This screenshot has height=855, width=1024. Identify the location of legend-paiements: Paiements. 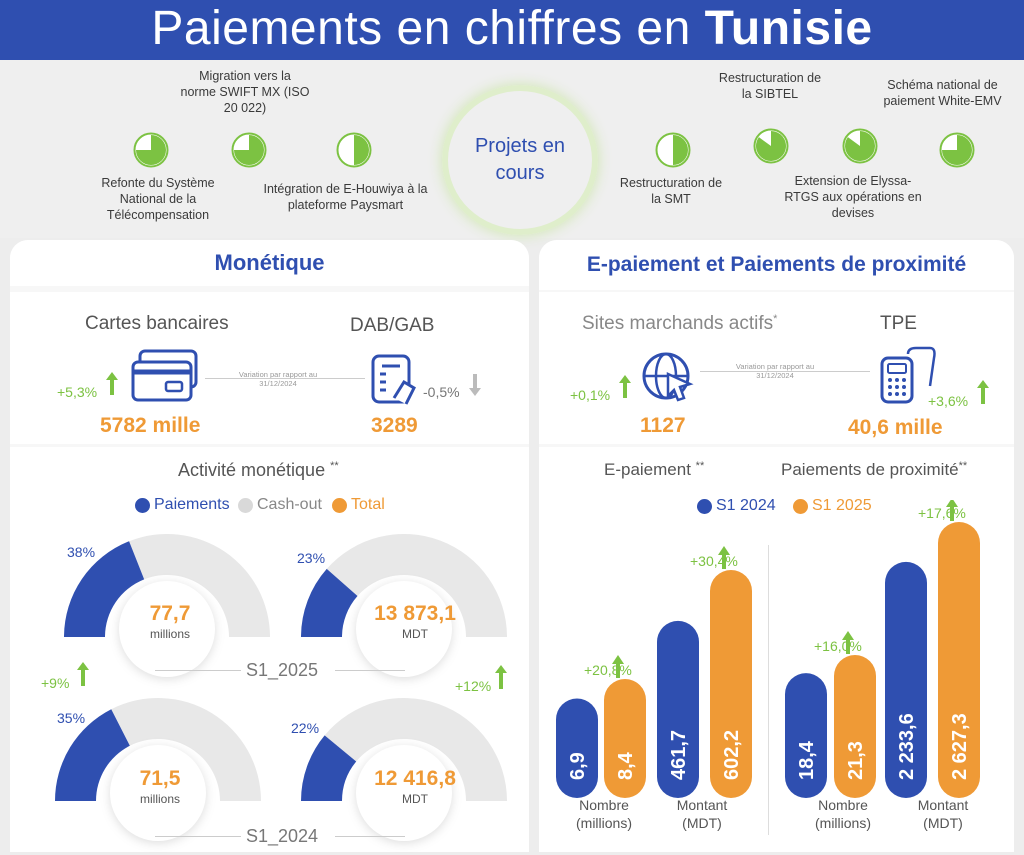
(182, 505).